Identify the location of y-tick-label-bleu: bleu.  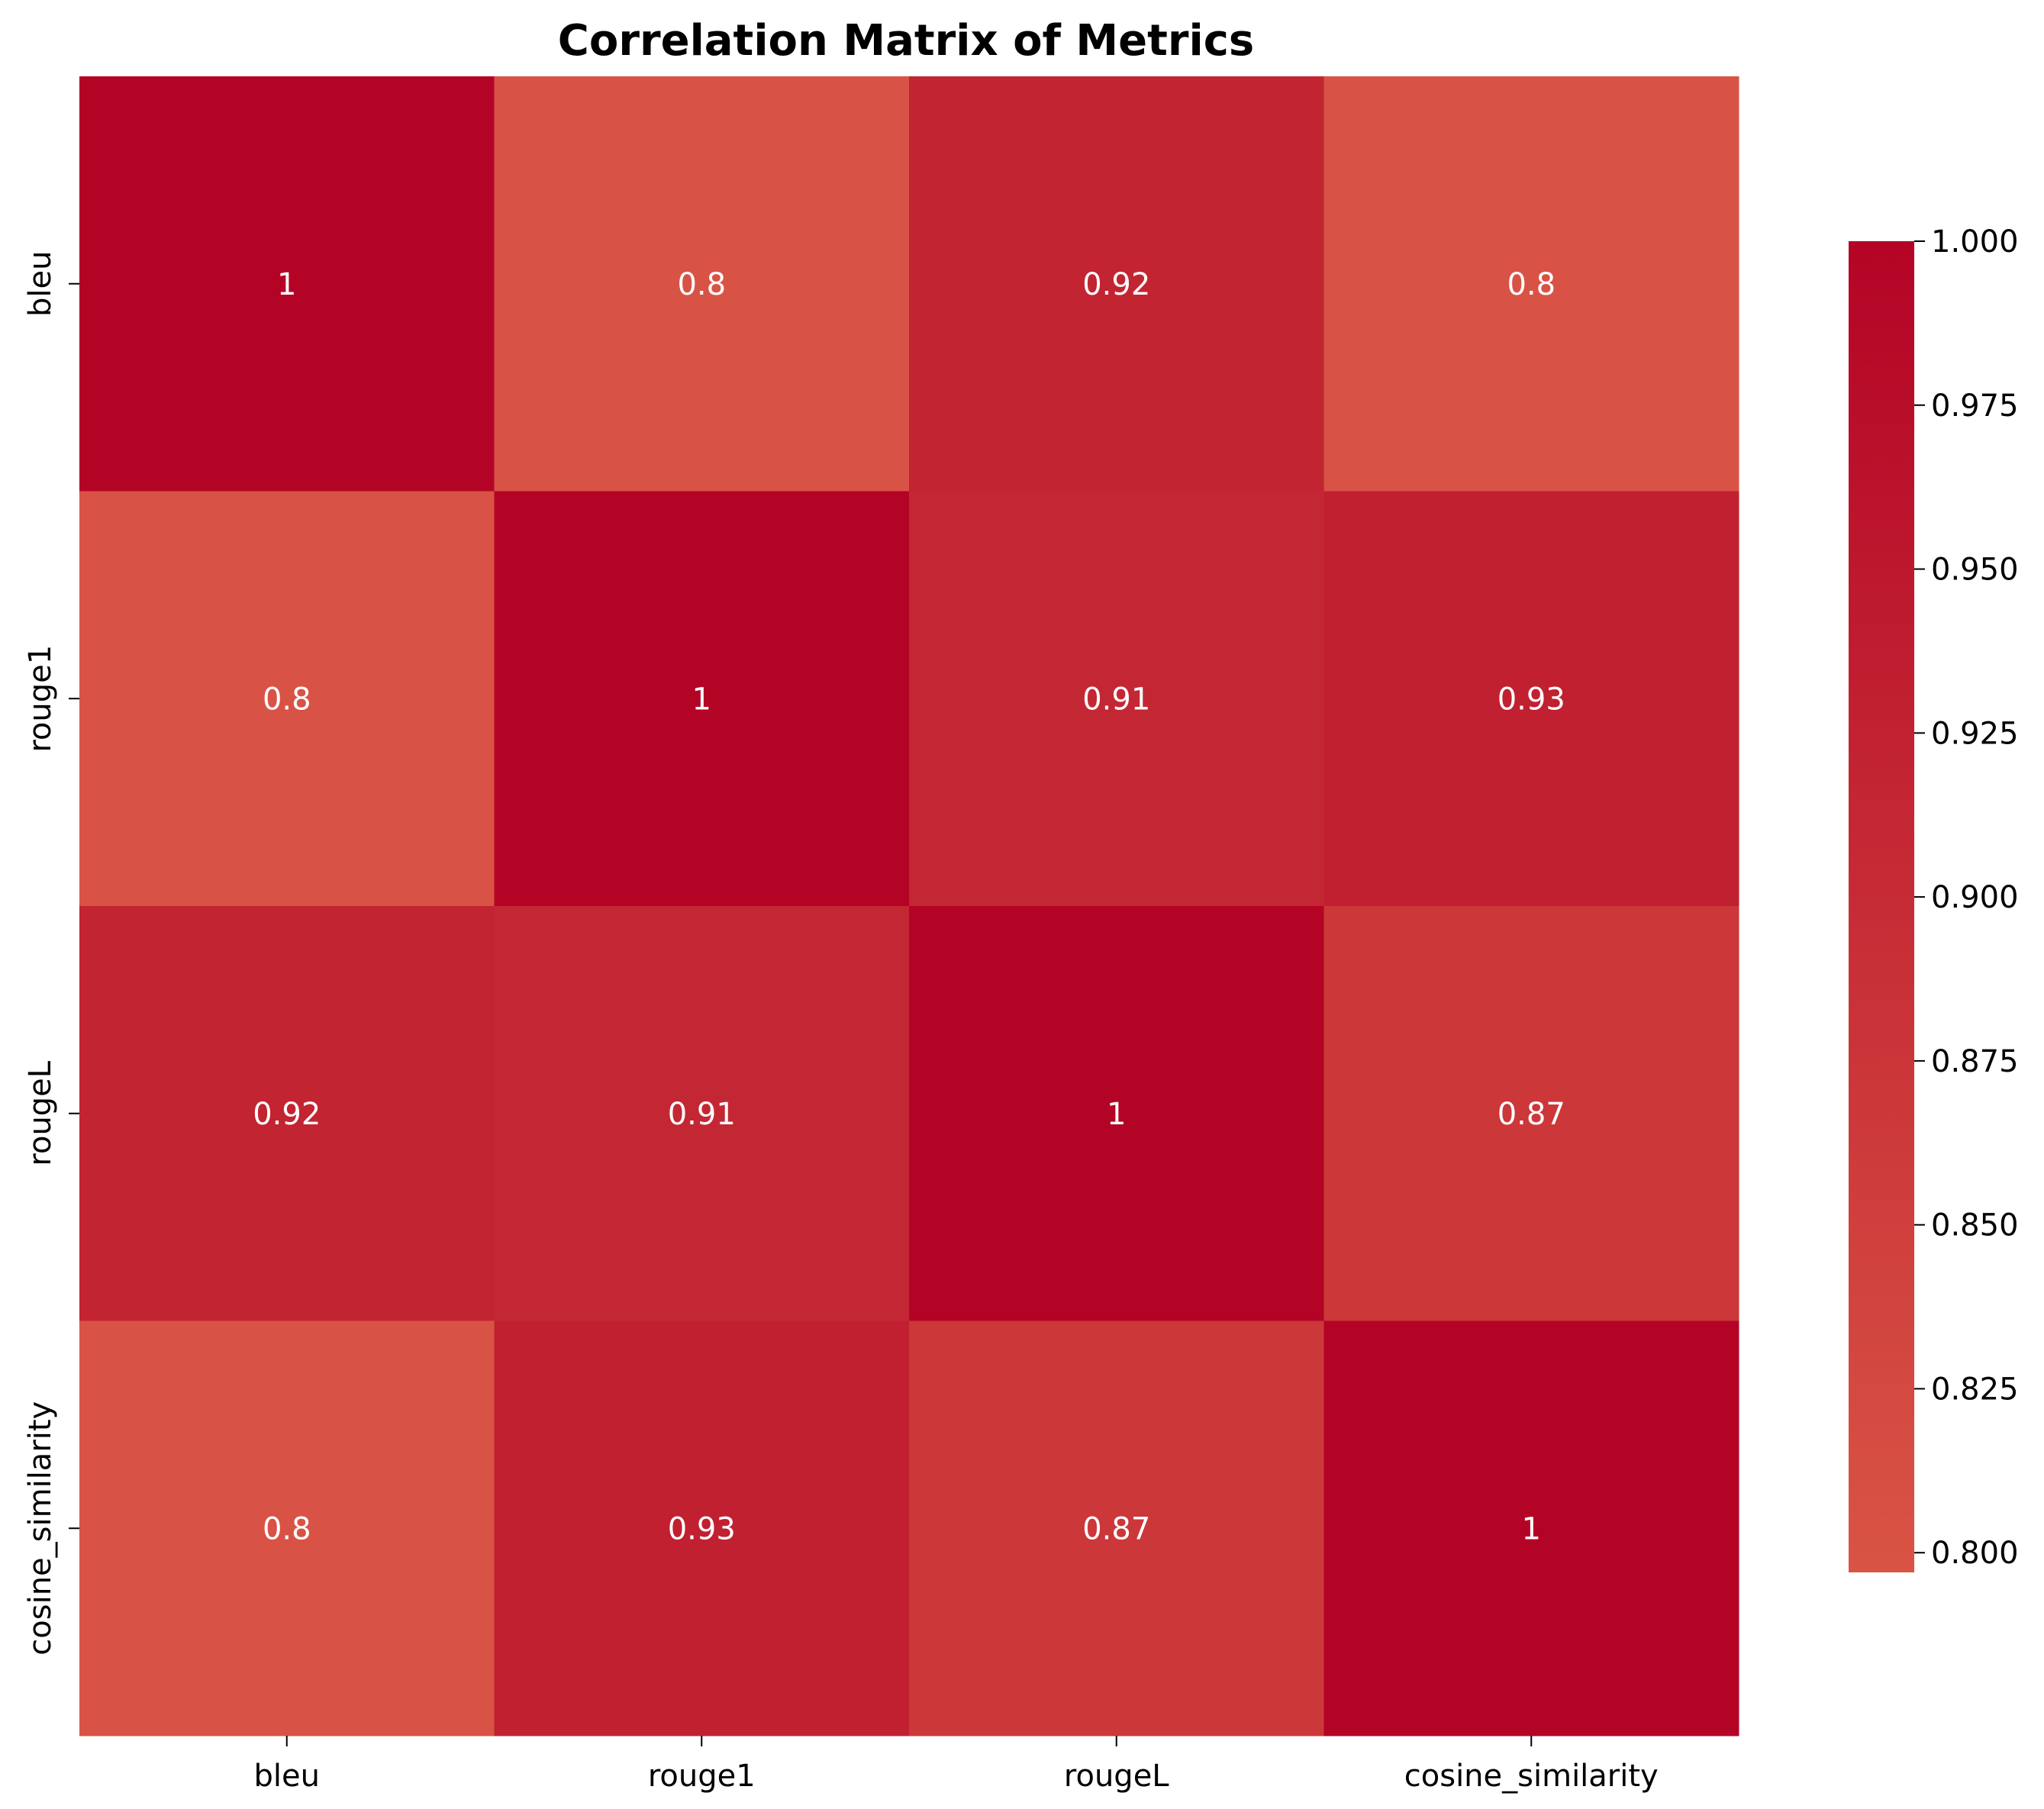
(41, 284).